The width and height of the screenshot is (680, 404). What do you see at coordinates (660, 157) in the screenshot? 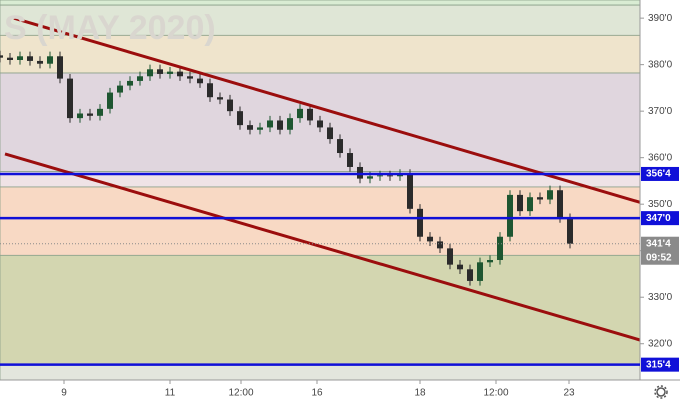
I see `y-tick-label: 360'0` at bounding box center [660, 157].